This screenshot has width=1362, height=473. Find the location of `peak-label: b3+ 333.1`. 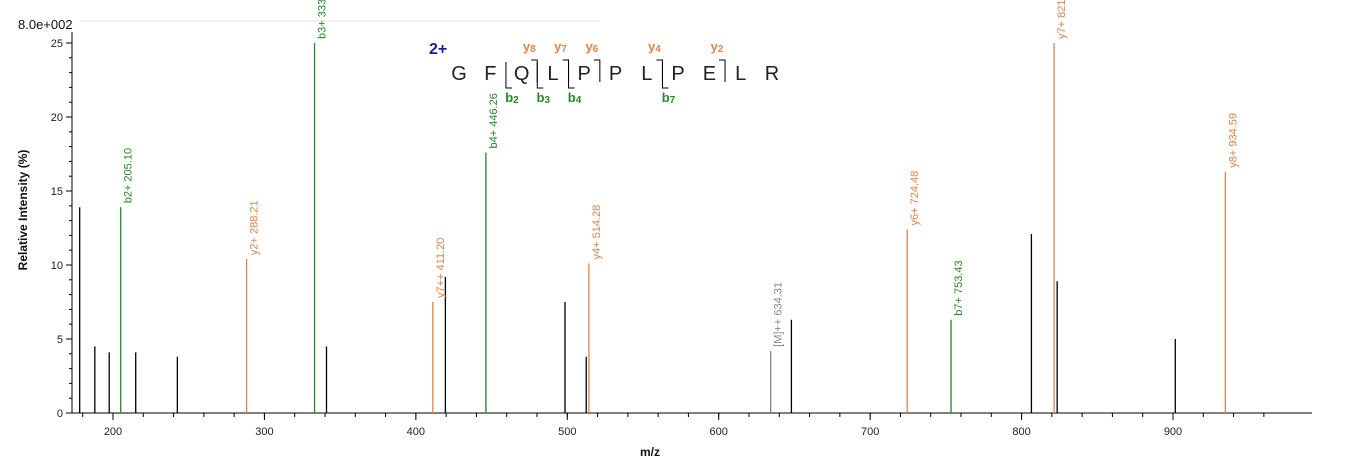

peak-label: b3+ 333.1 is located at coordinates (323, 19).